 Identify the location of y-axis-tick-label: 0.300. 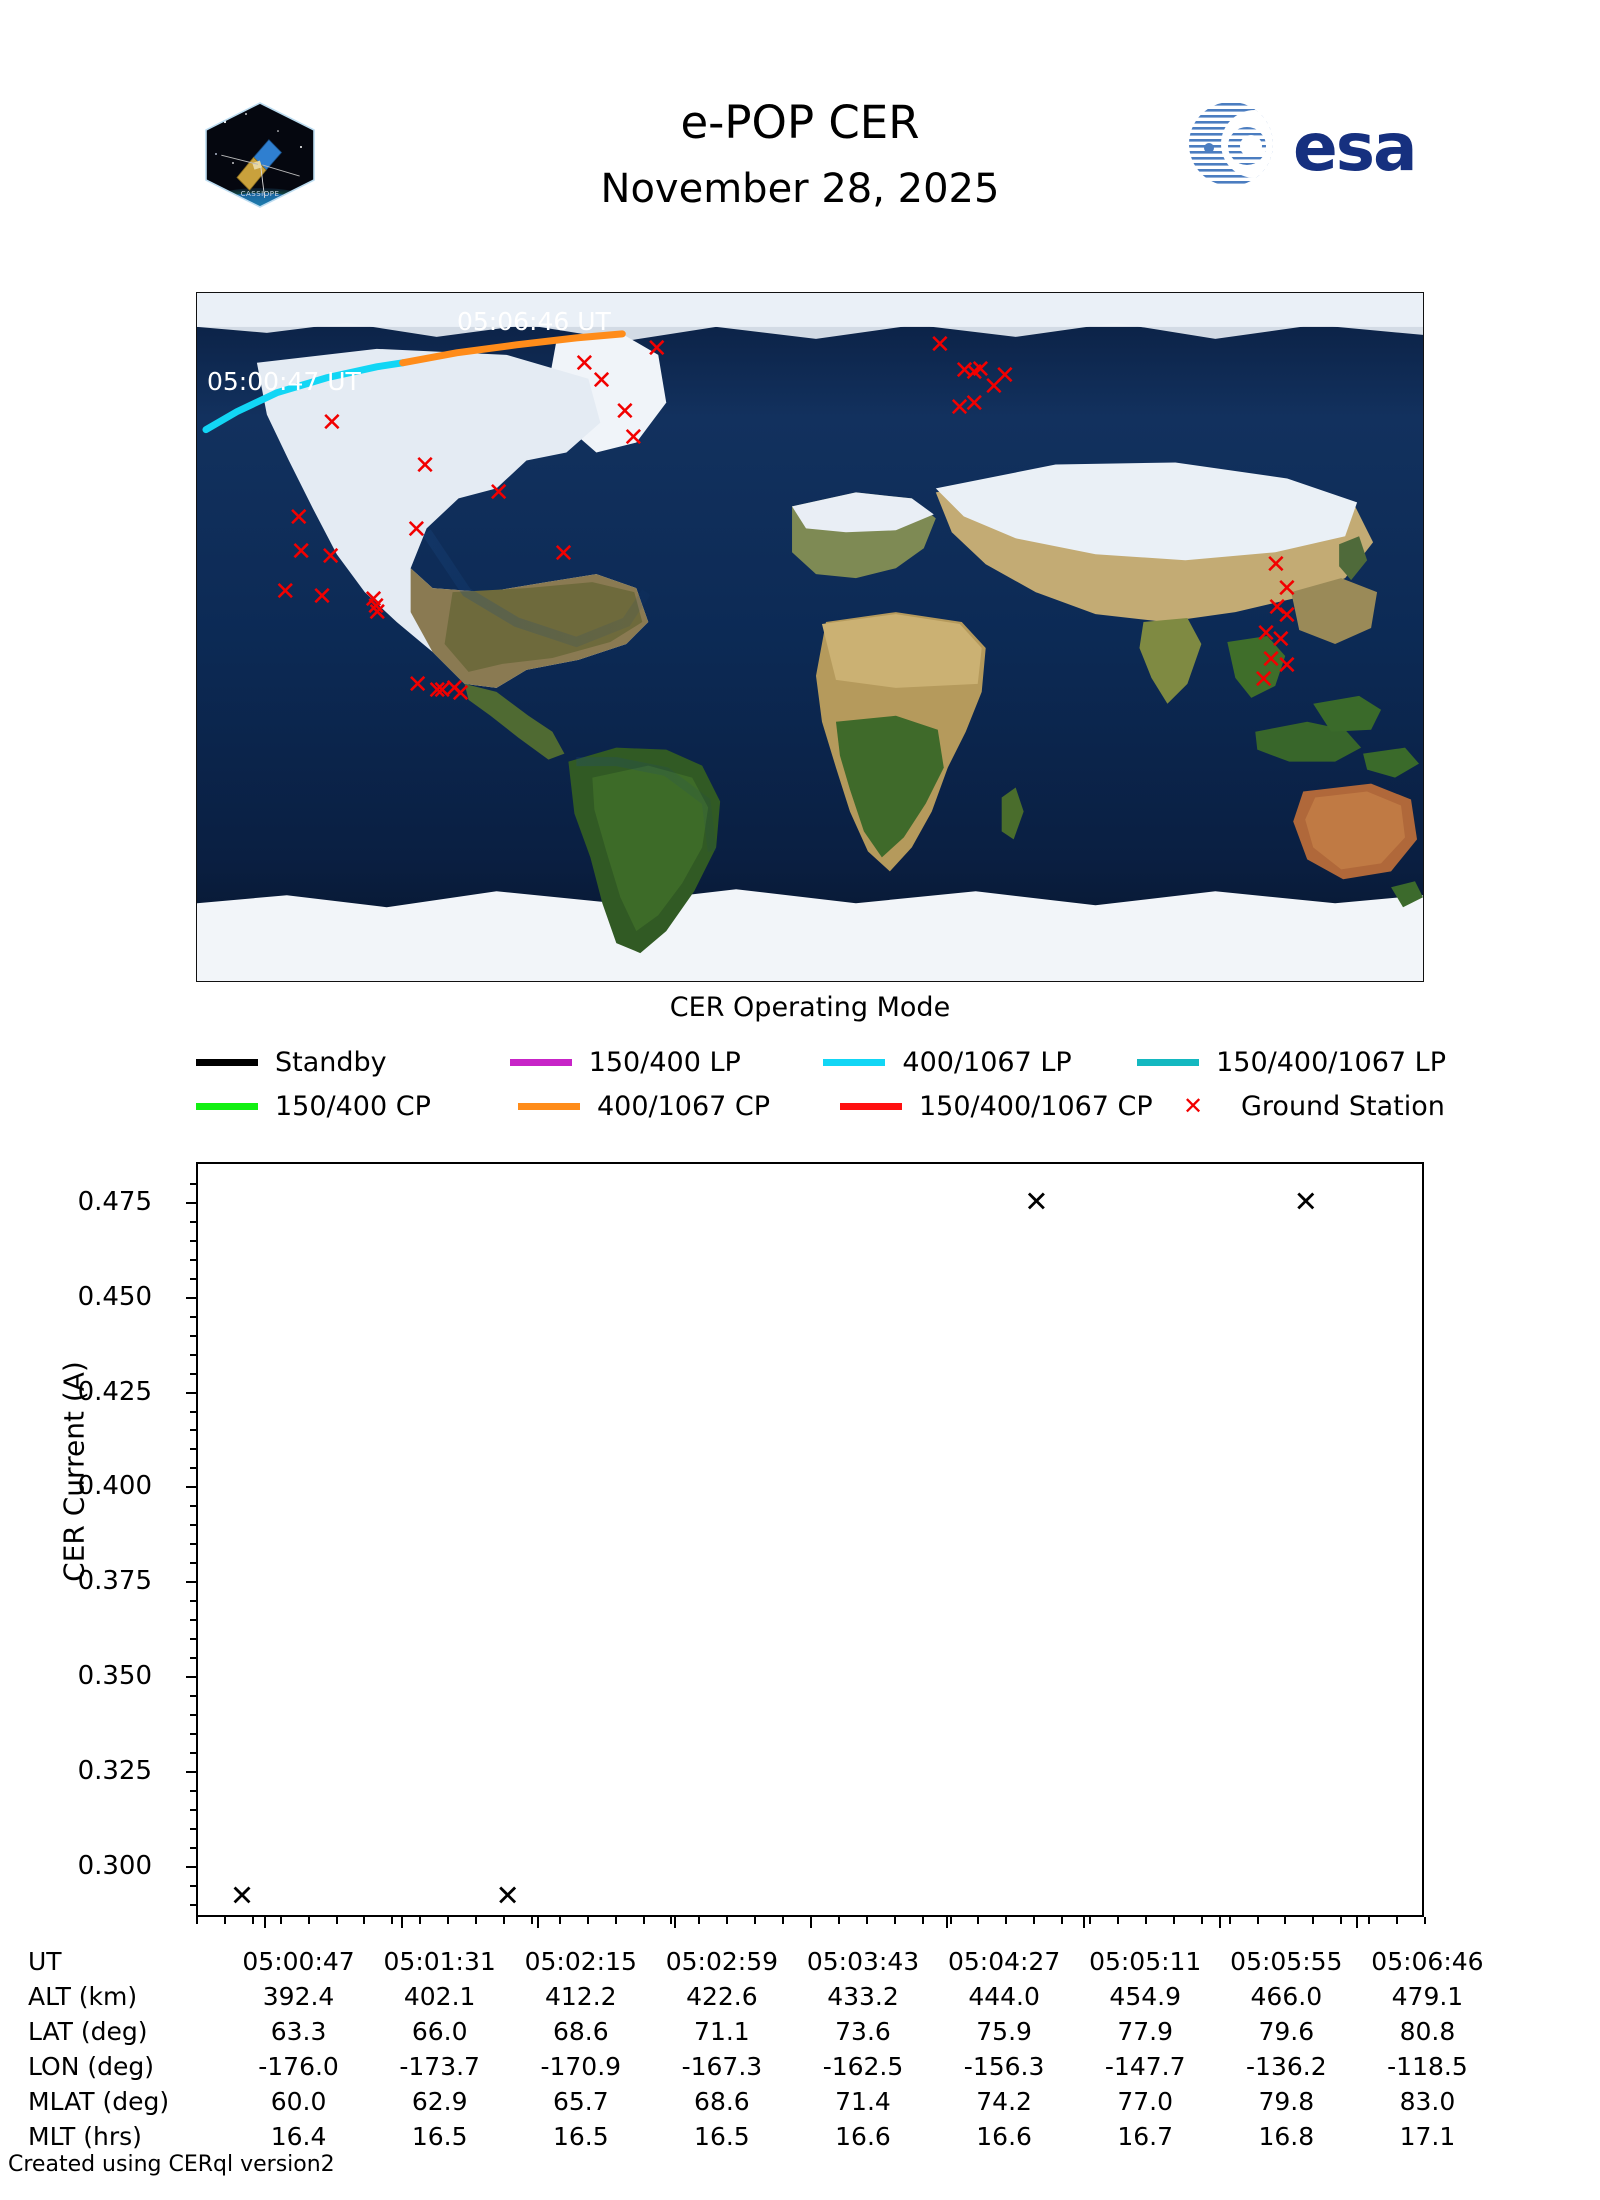
(114, 1865).